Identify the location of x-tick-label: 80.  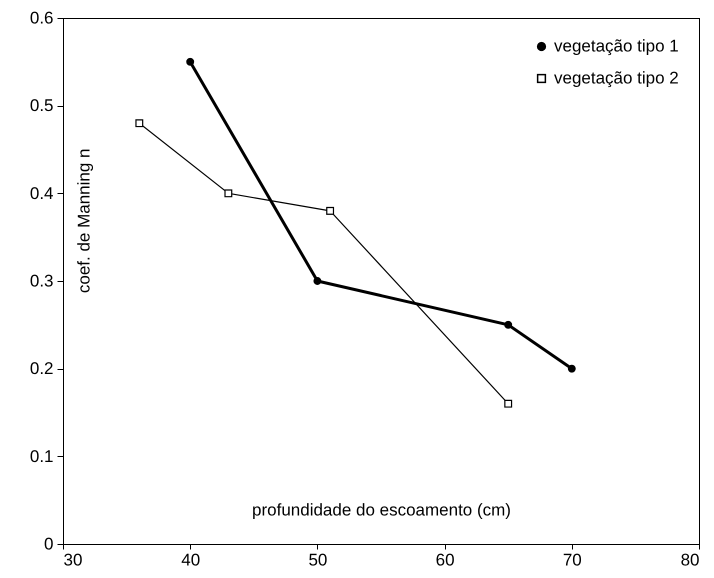
(690, 560).